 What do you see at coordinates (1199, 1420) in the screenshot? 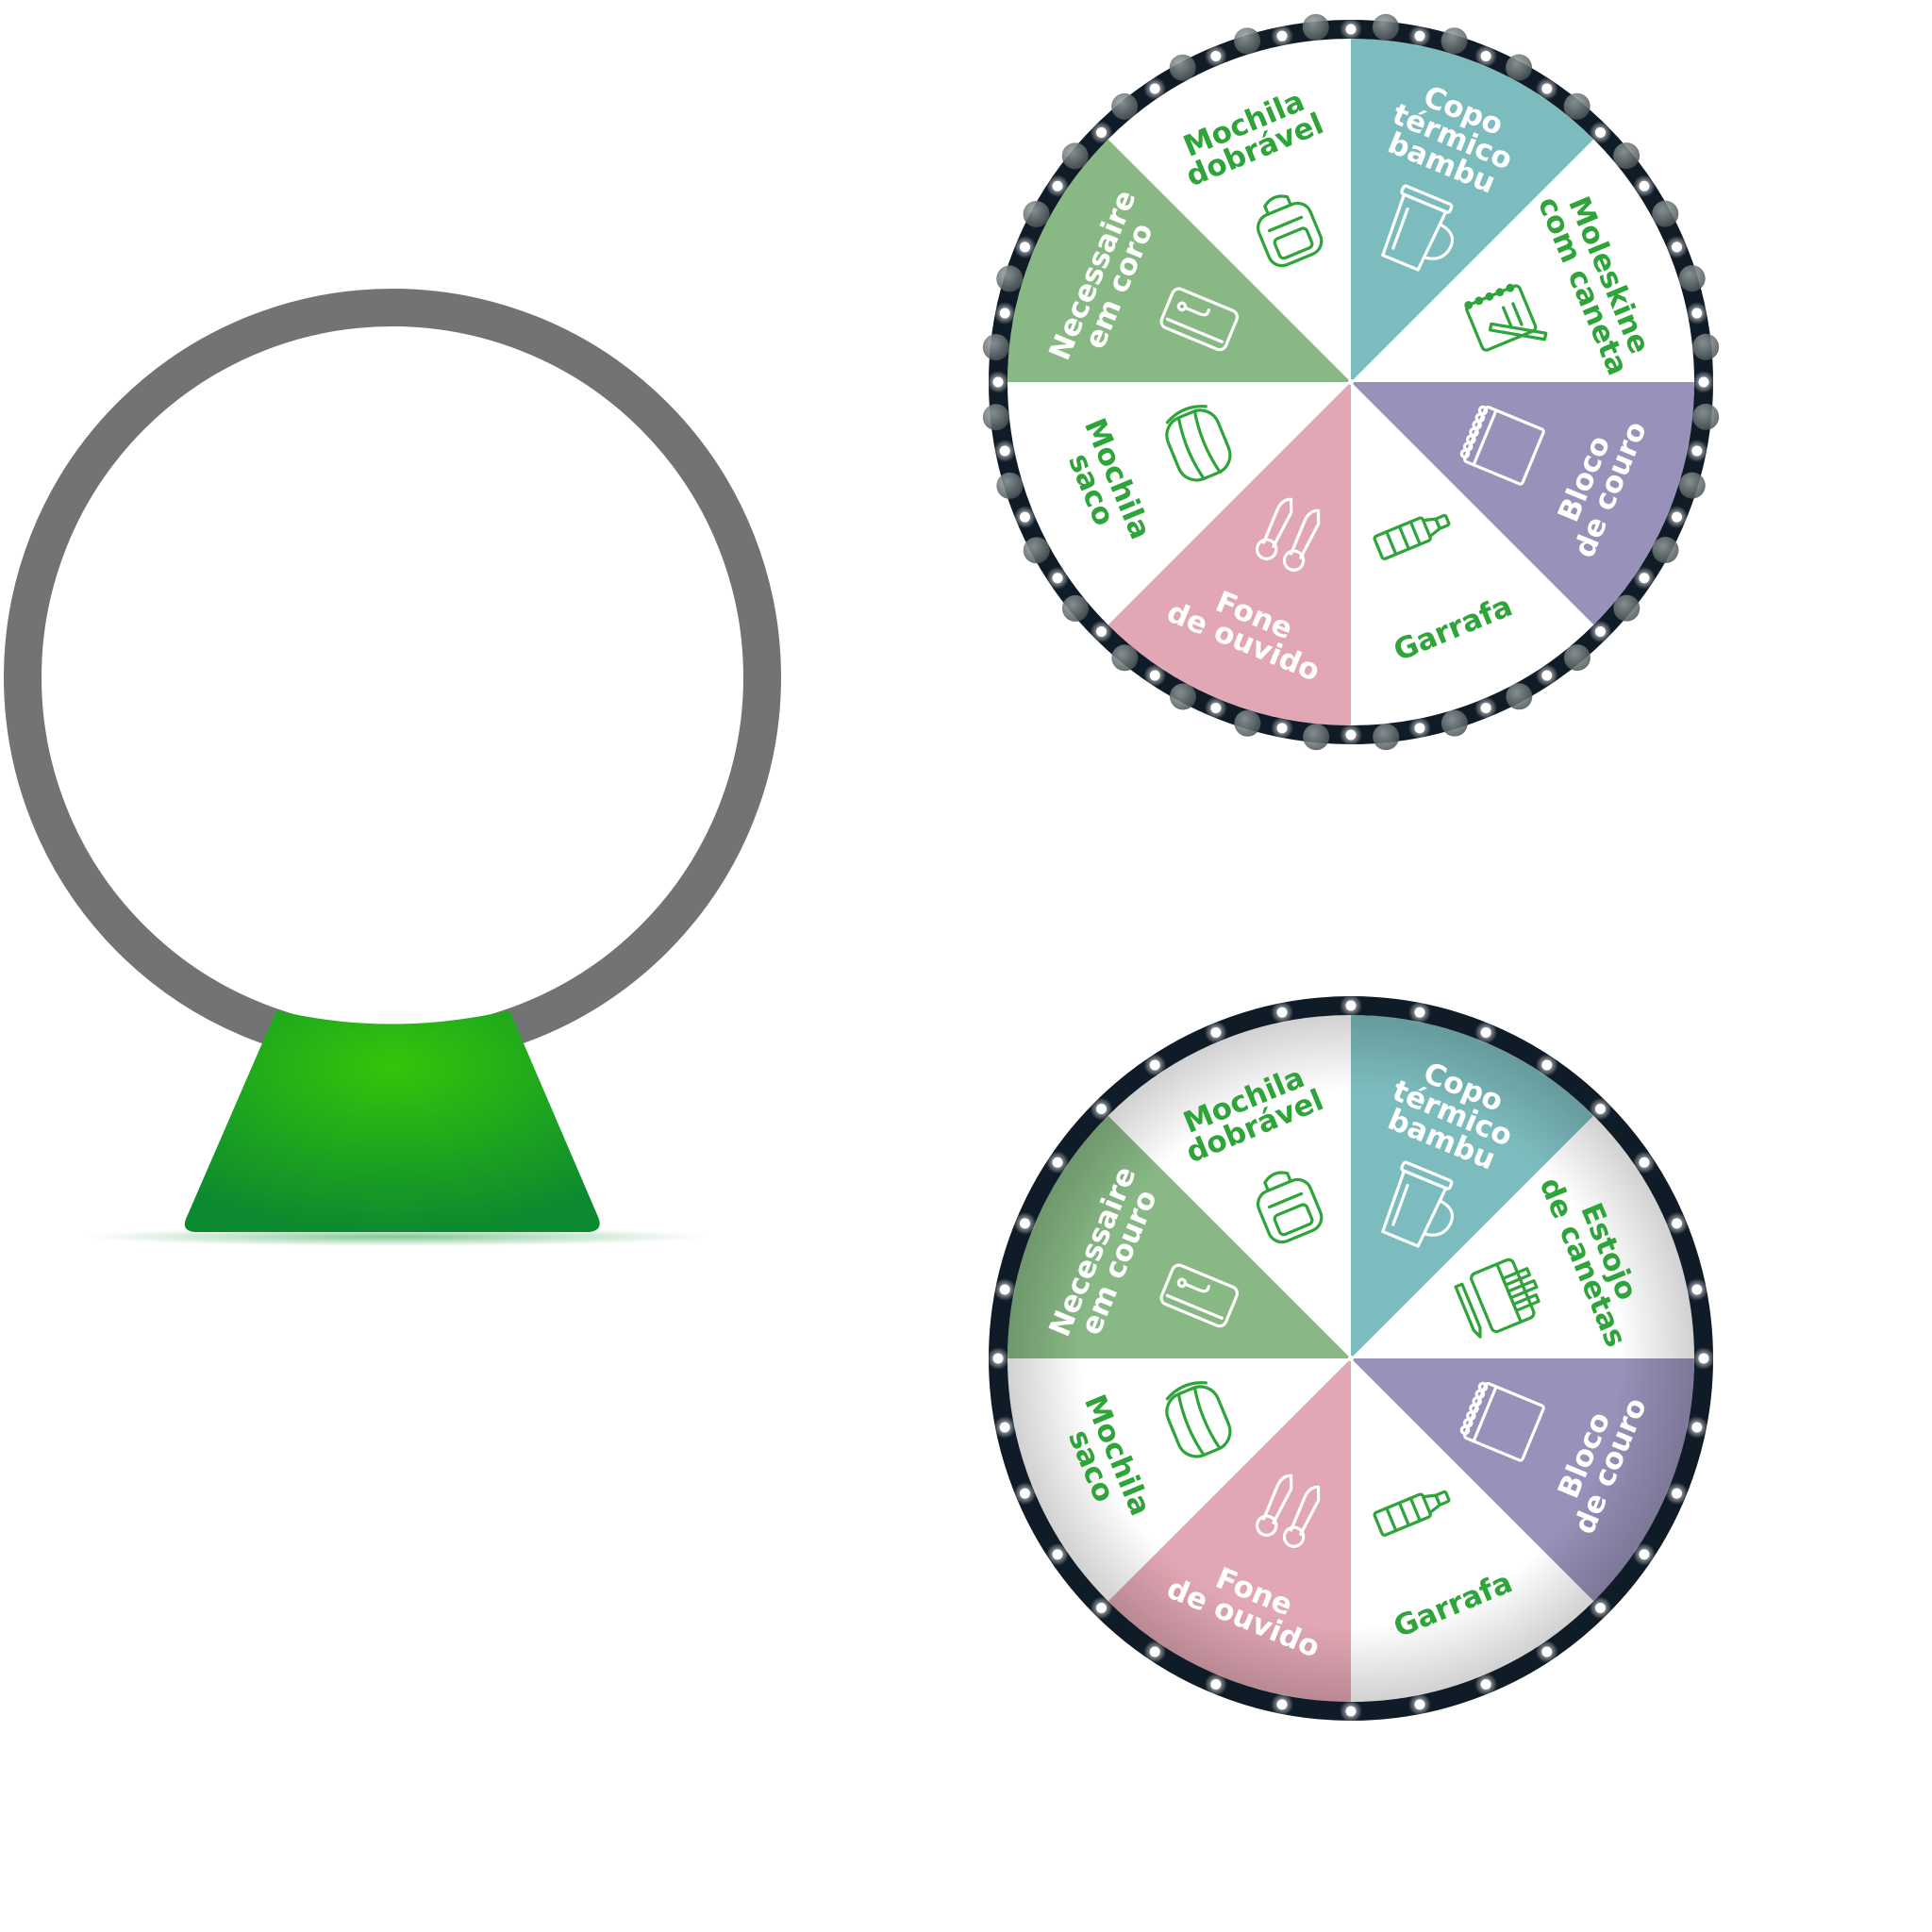
I see `drawstring-bag-icon` at bounding box center [1199, 1420].